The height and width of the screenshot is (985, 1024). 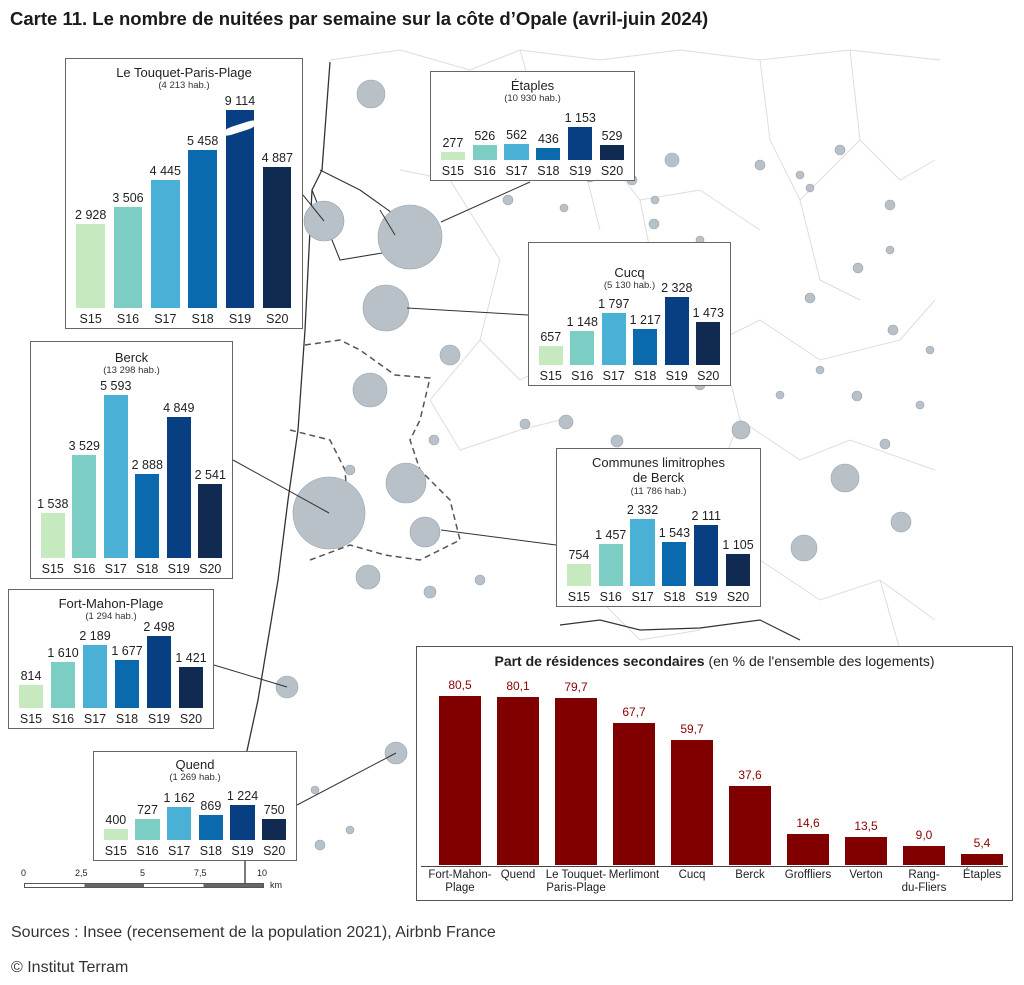 I want to click on week-label: S16, so click(x=84, y=569).